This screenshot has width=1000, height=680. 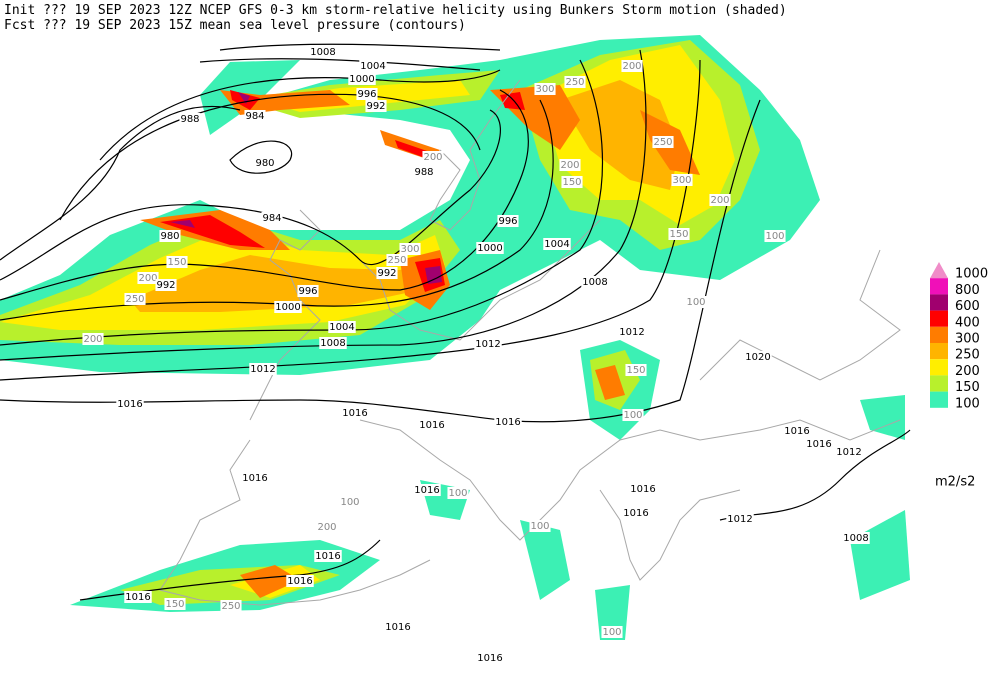 I want to click on isobar-label: 992, so click(x=165, y=285).